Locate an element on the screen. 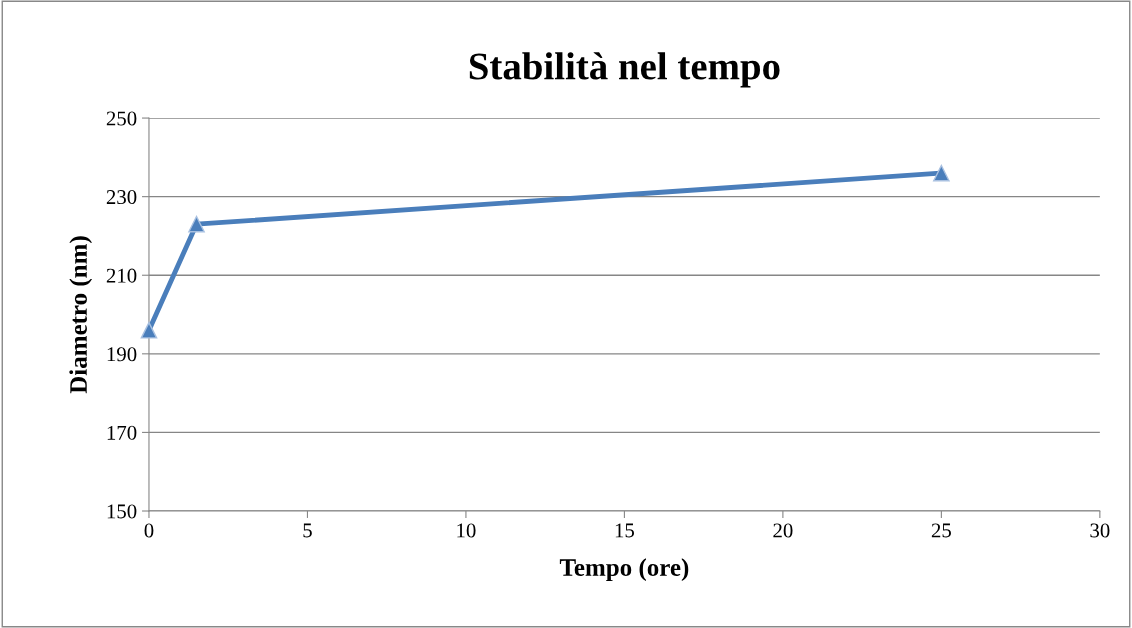 The height and width of the screenshot is (628, 1132). x-tick-label: 15 is located at coordinates (625, 530).